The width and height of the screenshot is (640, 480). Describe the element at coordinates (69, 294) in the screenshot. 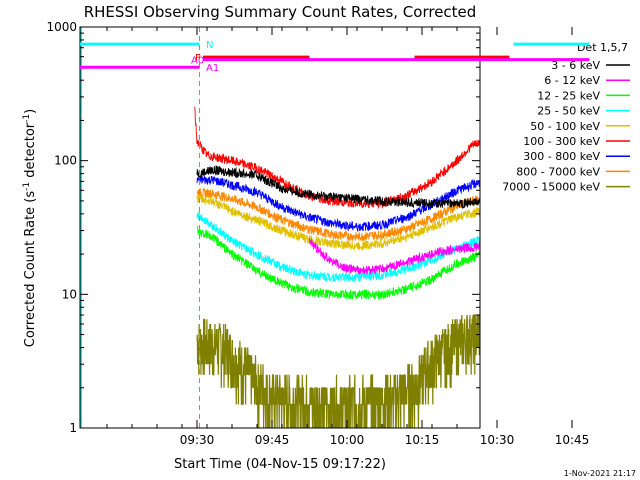

I see `y-tick-label: 10` at that location.